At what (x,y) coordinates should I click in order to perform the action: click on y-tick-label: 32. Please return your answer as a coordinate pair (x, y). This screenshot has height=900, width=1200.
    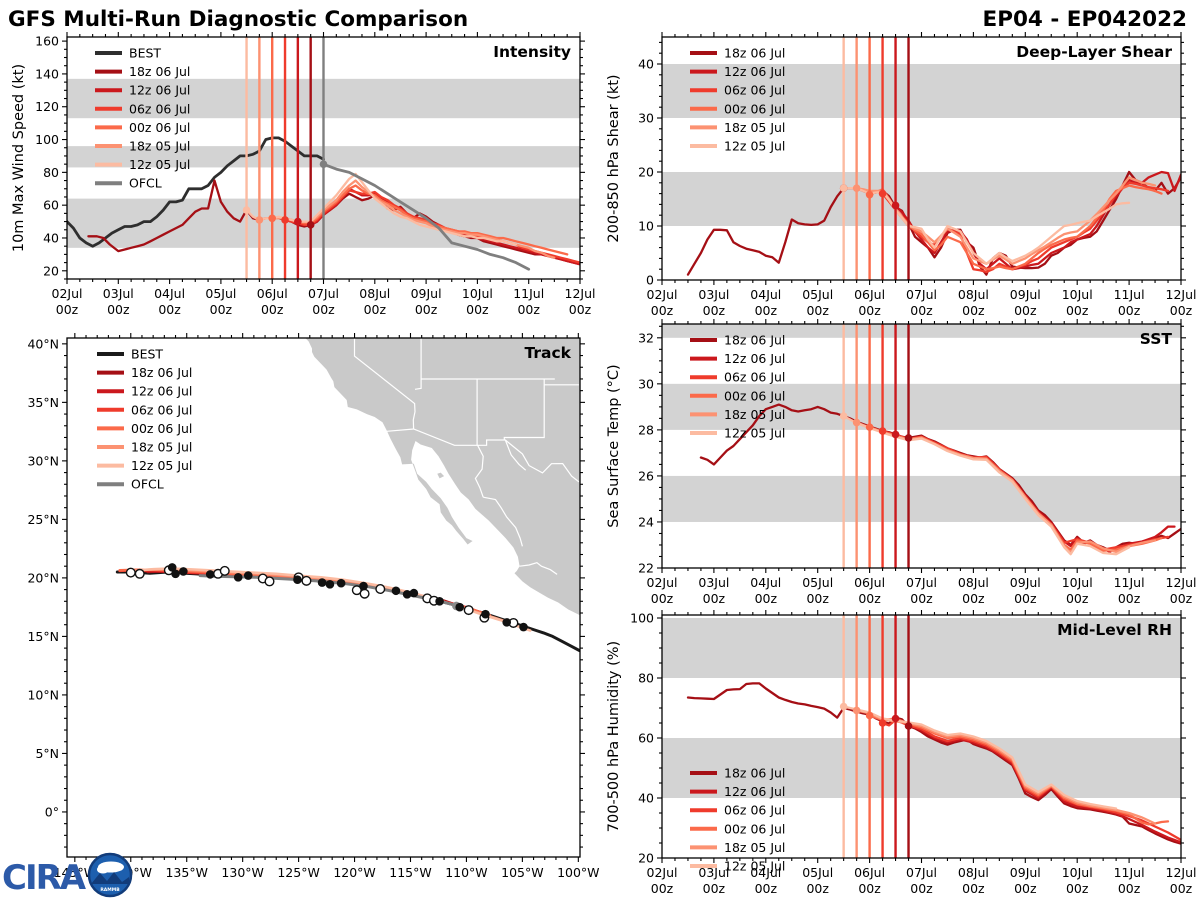
    Looking at the image, I should click on (646, 337).